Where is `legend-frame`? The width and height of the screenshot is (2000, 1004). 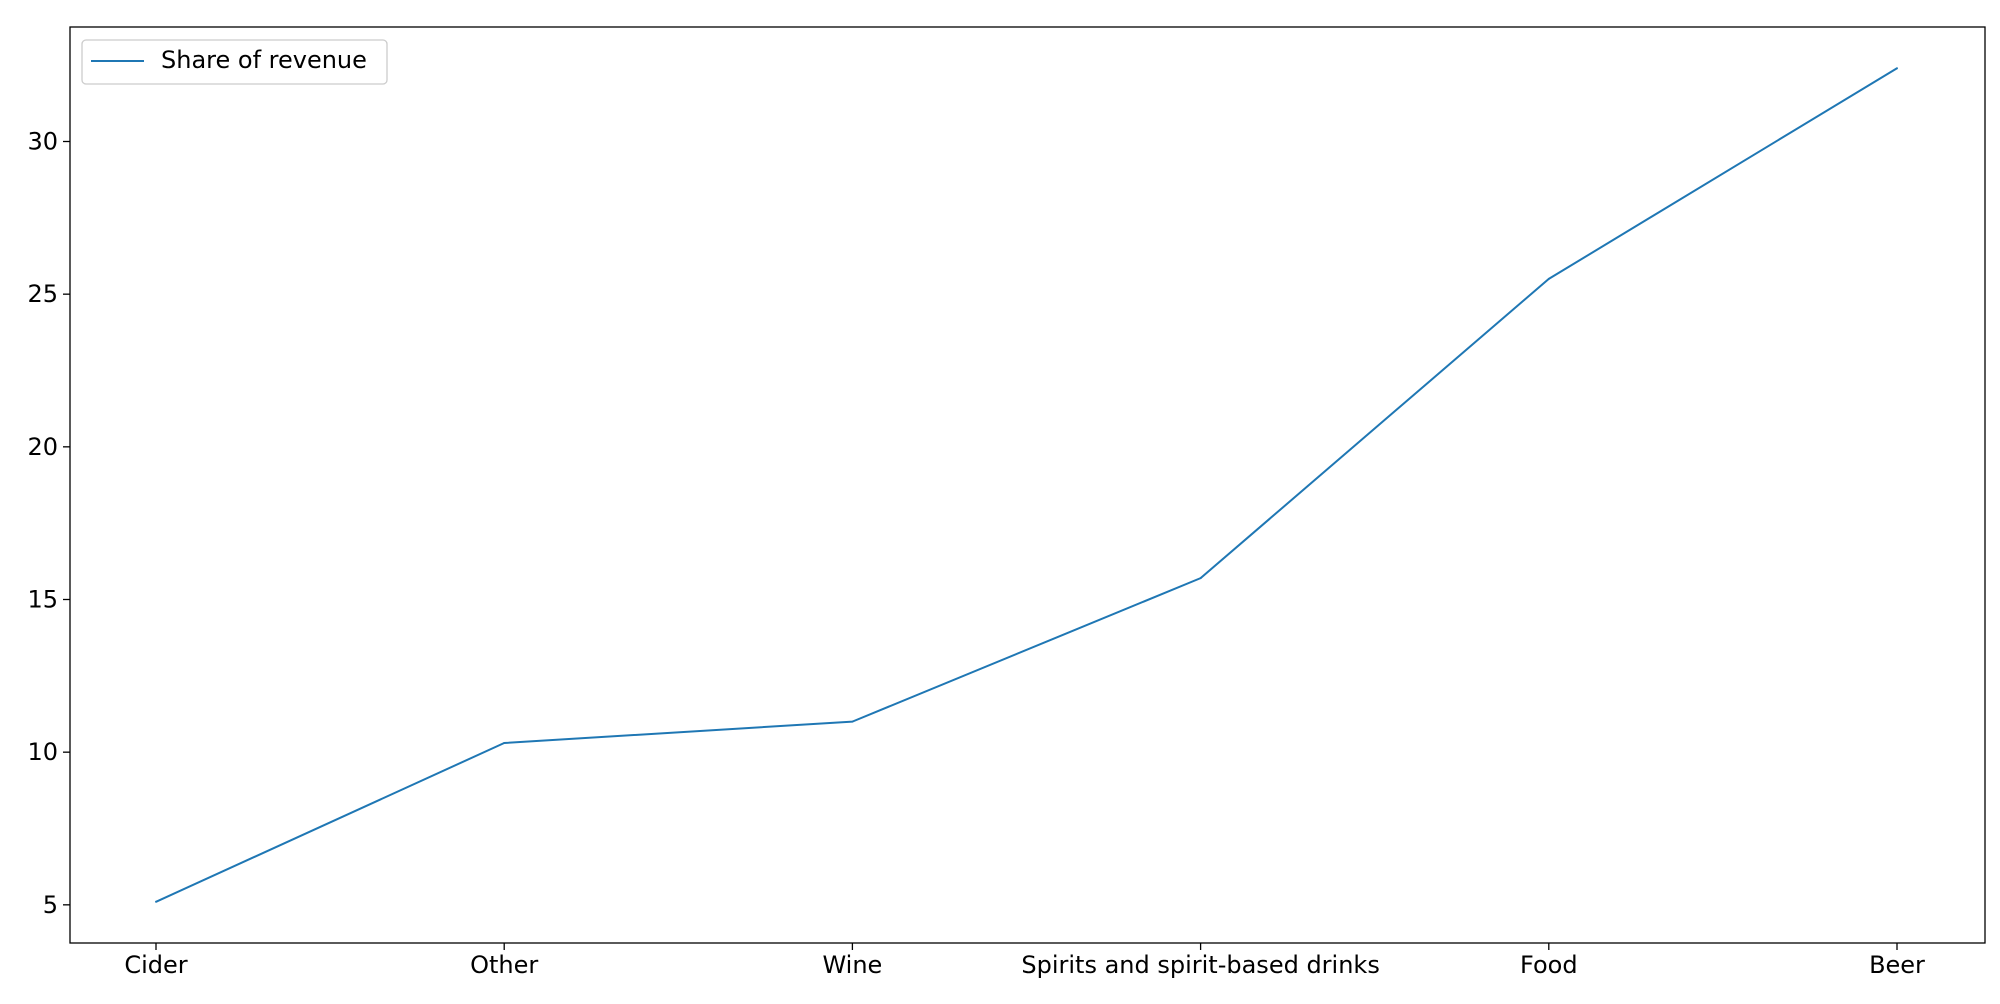
legend-frame is located at coordinates (234, 62).